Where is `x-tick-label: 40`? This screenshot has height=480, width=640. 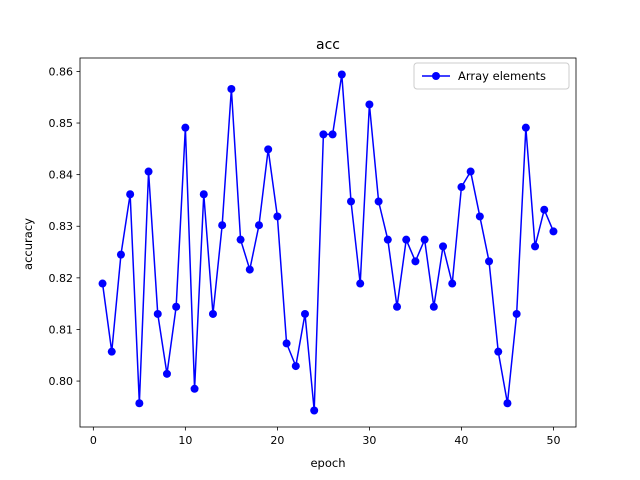 x-tick-label: 40 is located at coordinates (461, 440).